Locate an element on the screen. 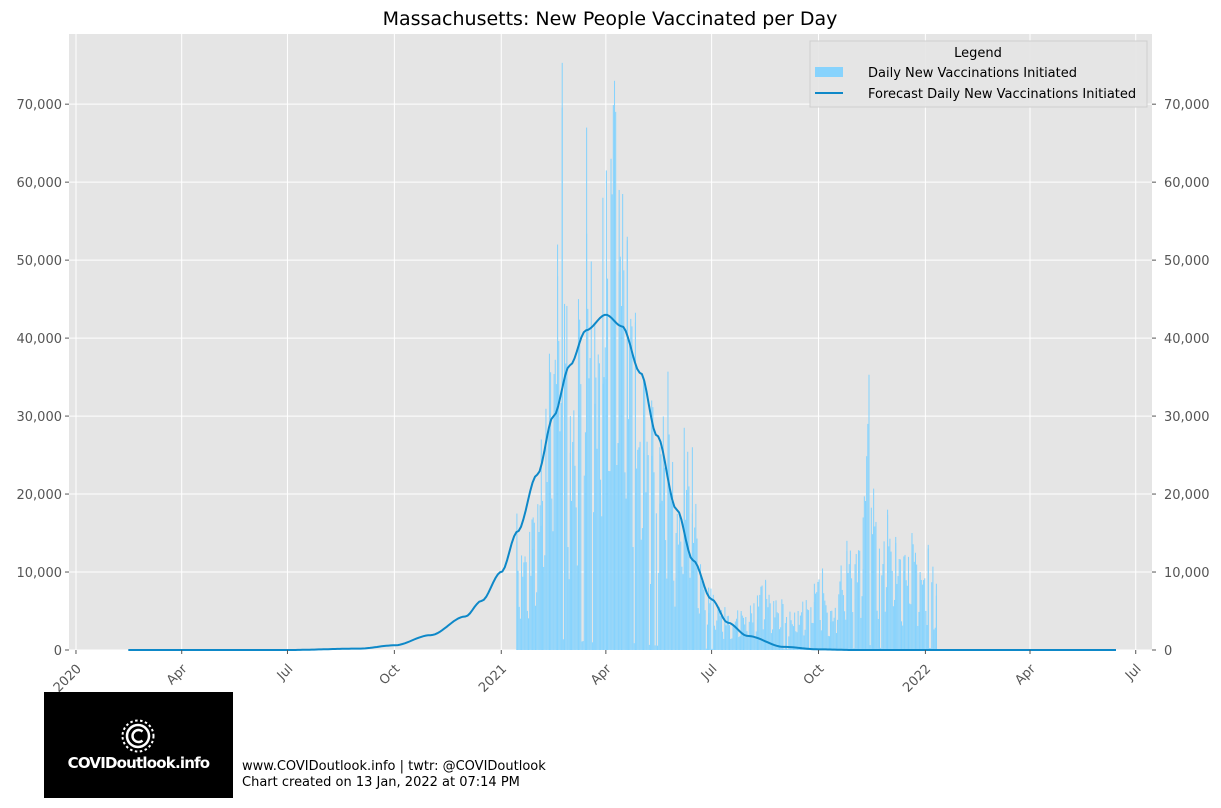 The height and width of the screenshot is (808, 1221). y-tick-label: 50,000 is located at coordinates (40, 261).